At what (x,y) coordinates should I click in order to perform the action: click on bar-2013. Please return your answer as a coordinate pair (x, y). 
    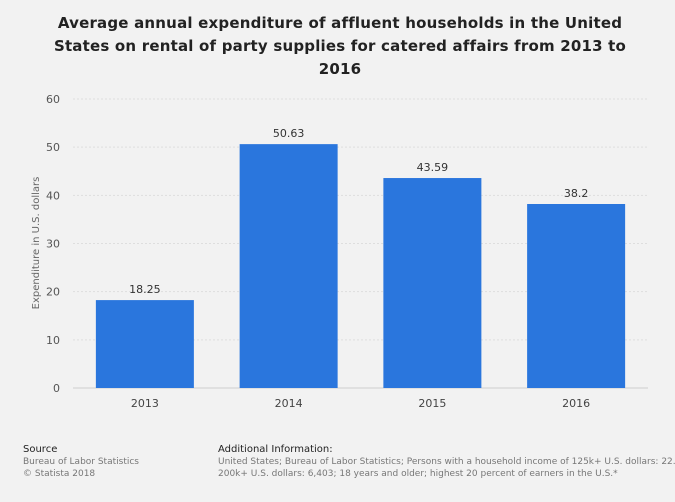
    Looking at the image, I should click on (144, 344).